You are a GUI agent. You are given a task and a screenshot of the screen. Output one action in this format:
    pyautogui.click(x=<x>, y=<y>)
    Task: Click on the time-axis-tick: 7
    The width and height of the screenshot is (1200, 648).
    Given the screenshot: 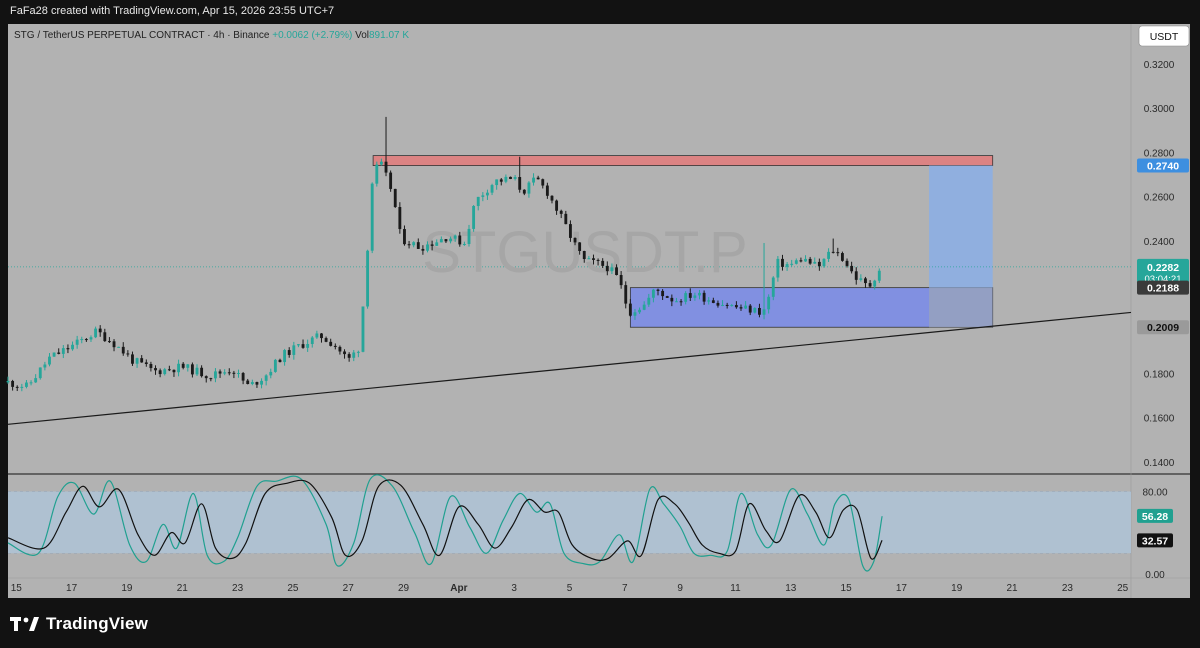 What is the action you would take?
    pyautogui.click(x=625, y=588)
    